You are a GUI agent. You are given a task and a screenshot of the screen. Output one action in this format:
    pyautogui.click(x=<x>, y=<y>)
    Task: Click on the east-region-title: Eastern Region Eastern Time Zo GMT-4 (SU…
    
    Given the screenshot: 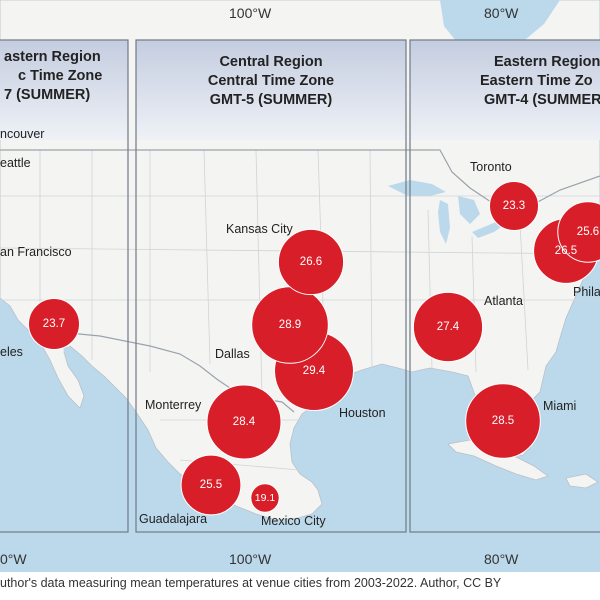 What is the action you would take?
    pyautogui.click(x=538, y=81)
    